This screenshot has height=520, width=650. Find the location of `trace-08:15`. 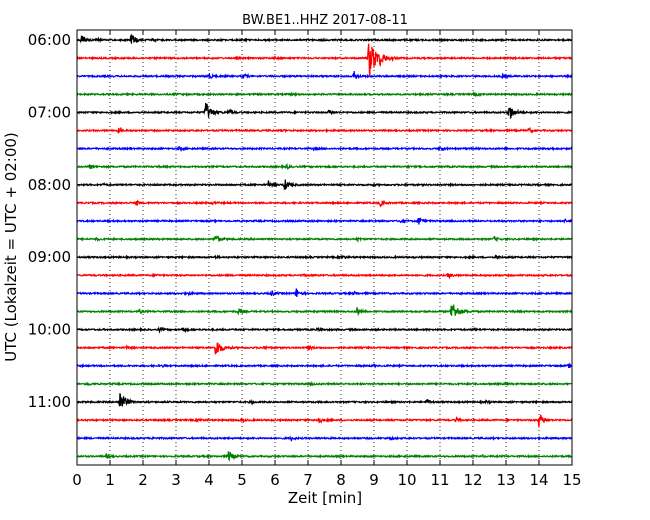

trace-08:15 is located at coordinates (324, 203).